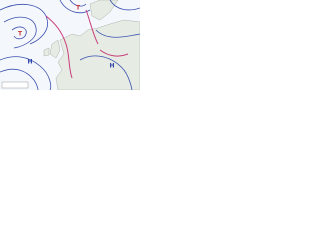 This screenshot has width=320, height=240. I want to click on fronts, so click(87, 44).